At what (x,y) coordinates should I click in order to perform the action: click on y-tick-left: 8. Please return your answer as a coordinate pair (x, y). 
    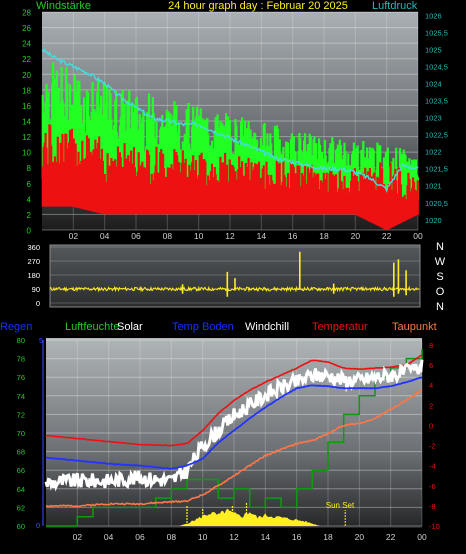
    Looking at the image, I should click on (29, 168).